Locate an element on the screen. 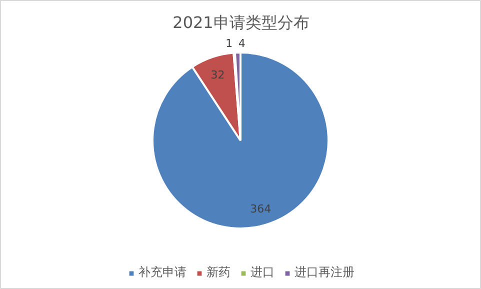  chart-title: 2021申请类型分布 is located at coordinates (241, 22).